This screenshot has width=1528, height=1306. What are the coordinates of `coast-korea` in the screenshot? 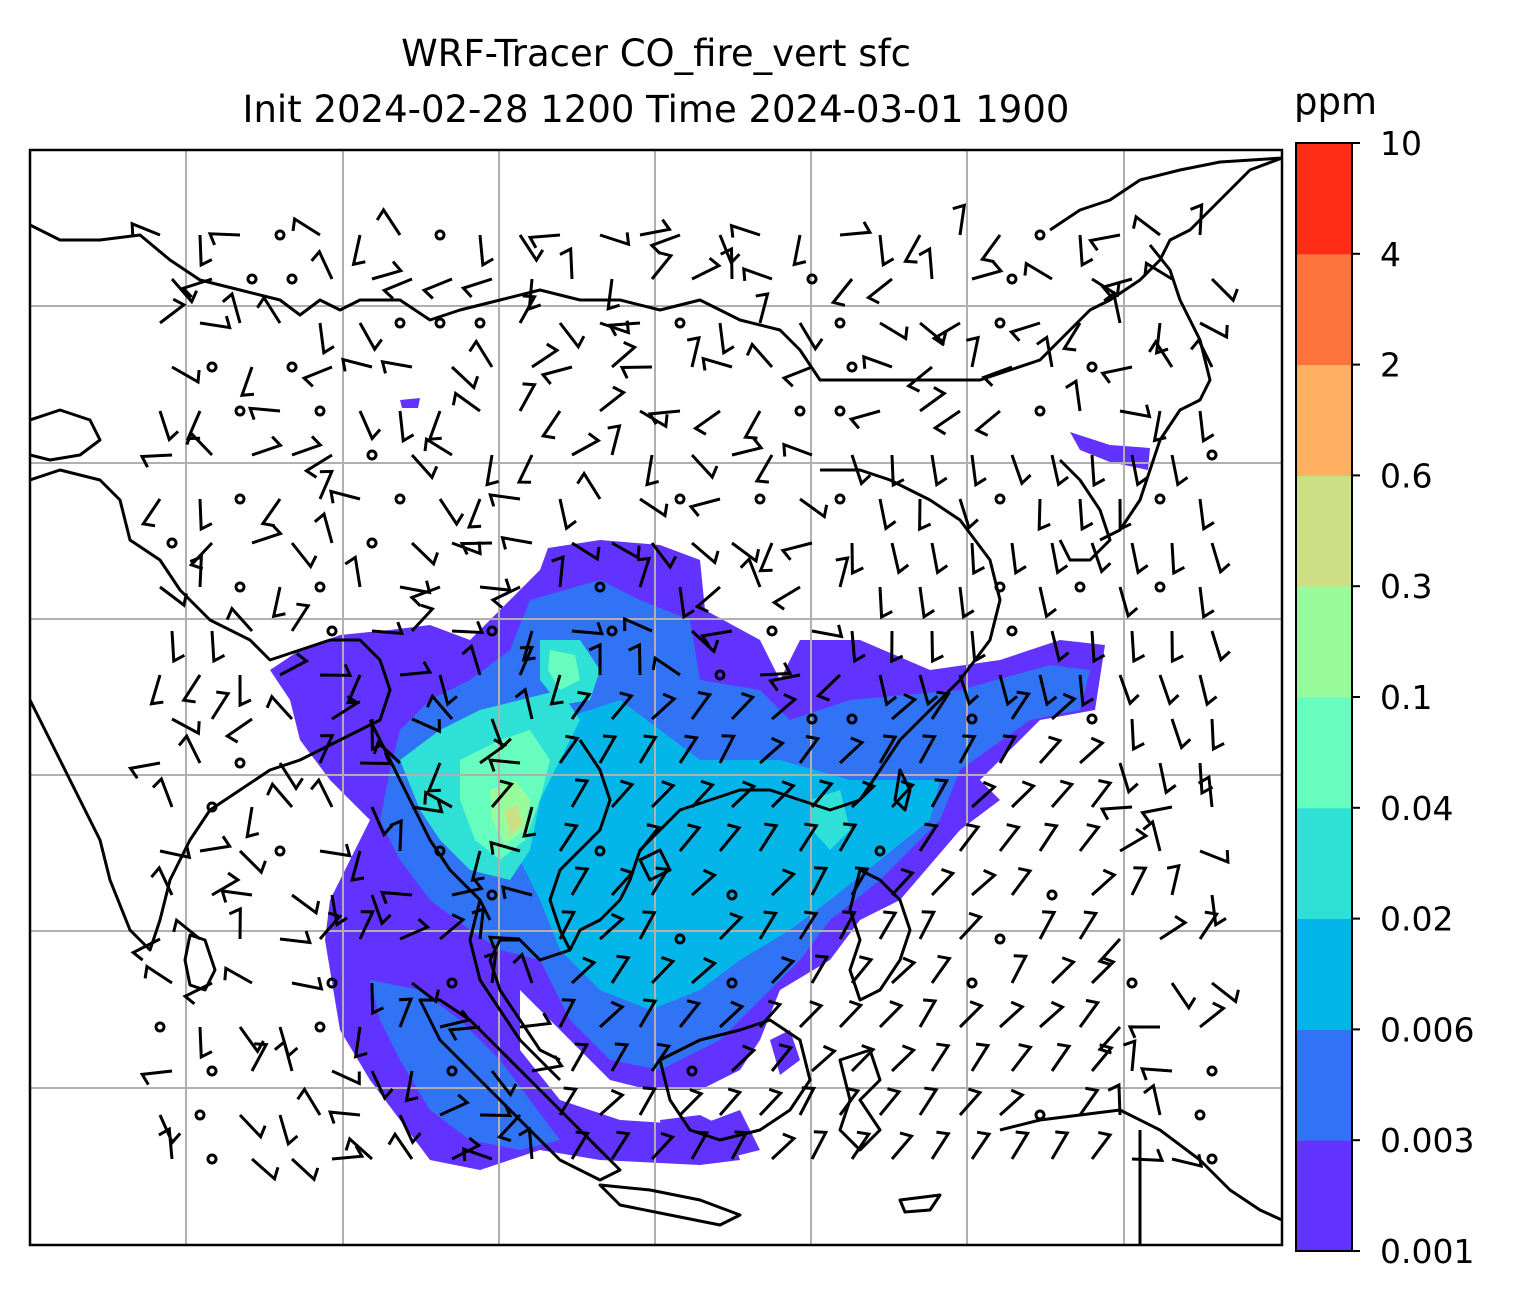 It's located at (1085, 510).